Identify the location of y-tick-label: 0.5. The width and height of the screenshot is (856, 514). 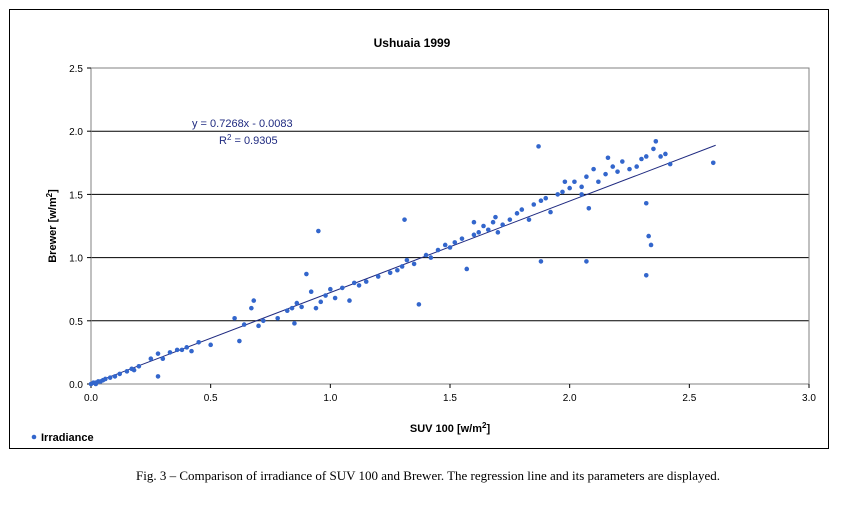
(76, 322).